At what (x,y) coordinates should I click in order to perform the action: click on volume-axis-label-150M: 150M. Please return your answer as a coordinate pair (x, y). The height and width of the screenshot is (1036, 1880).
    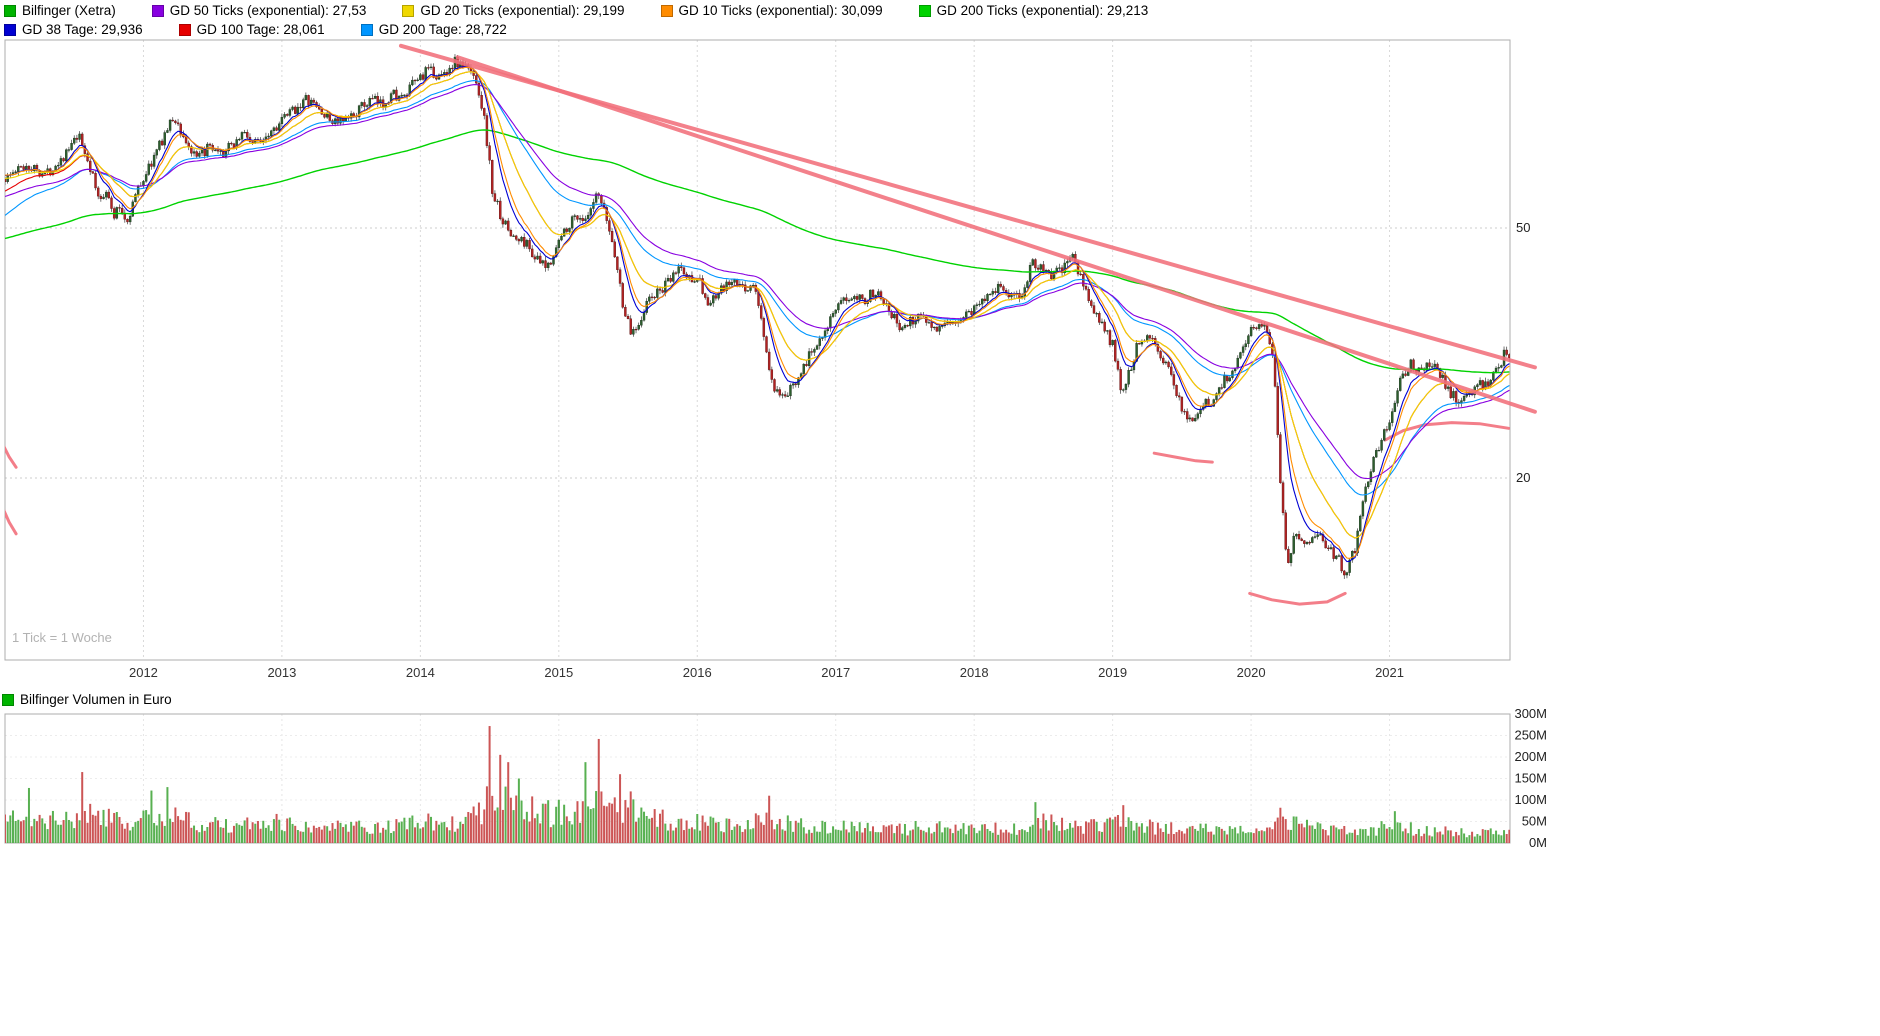
    Looking at the image, I should click on (1530, 778).